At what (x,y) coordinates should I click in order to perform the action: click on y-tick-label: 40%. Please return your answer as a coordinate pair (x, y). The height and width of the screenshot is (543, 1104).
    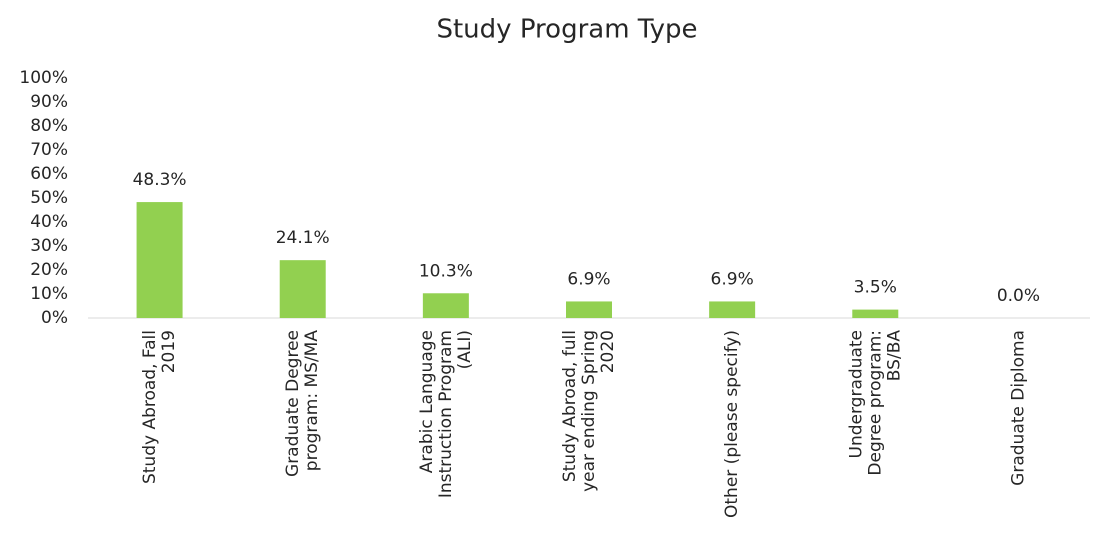
    Looking at the image, I should click on (49, 222).